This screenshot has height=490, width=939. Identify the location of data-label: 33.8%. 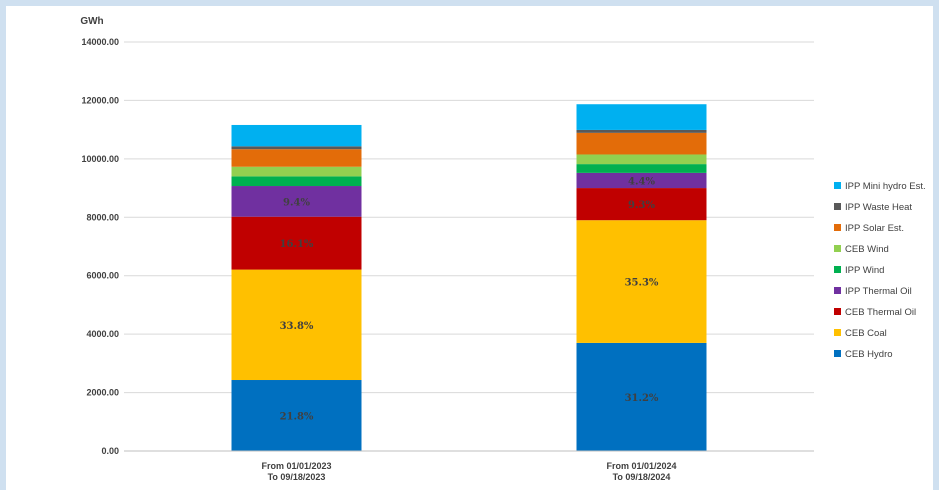
(297, 326).